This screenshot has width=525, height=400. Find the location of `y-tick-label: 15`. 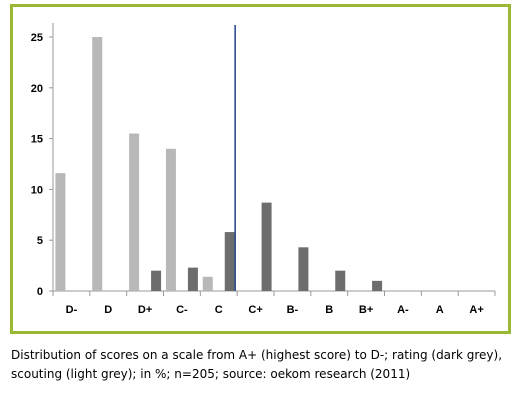

y-tick-label: 15 is located at coordinates (37, 140).